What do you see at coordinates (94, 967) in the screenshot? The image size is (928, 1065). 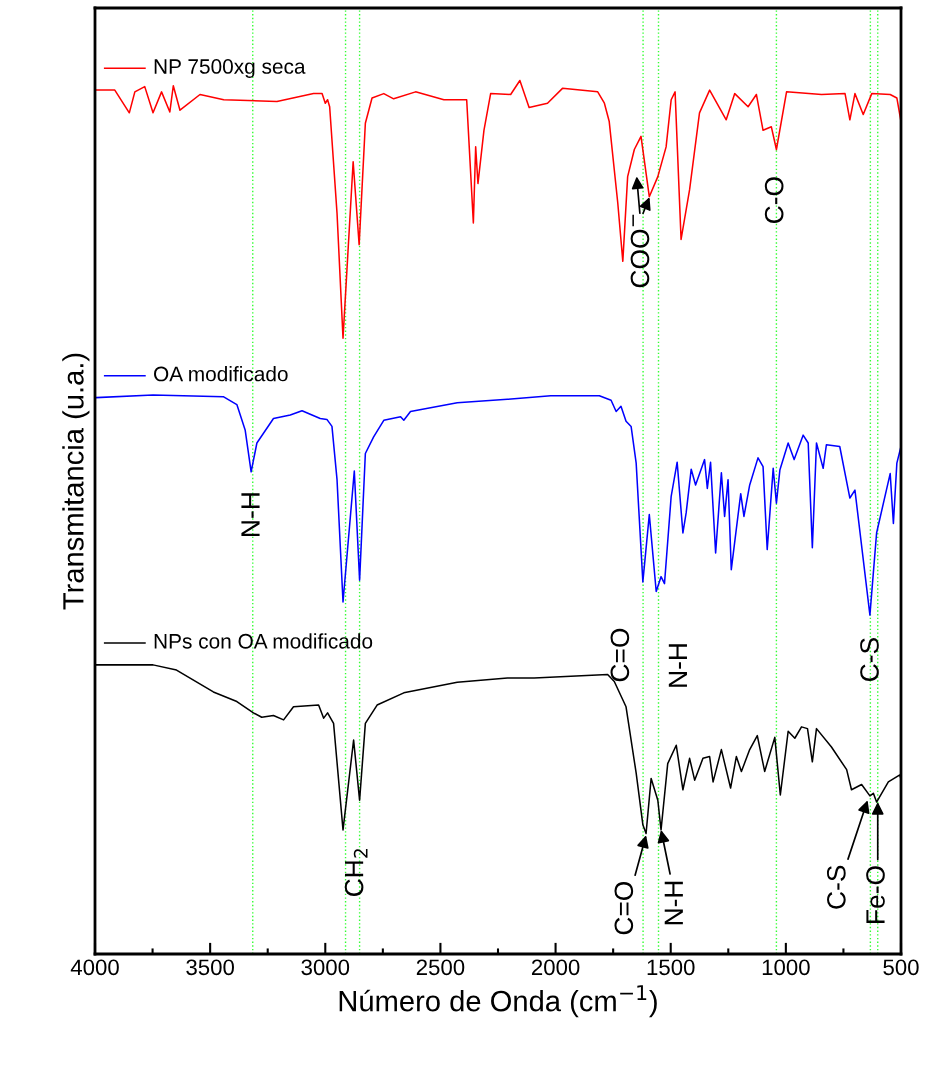 I see `x-tick-label: 4000` at bounding box center [94, 967].